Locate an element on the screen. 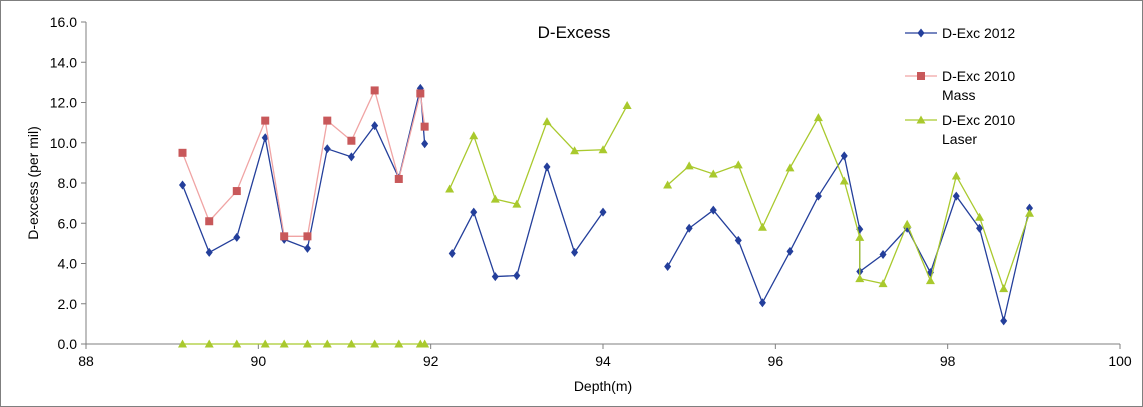  y-axis-label: D-excess (per mil) is located at coordinates (33, 183).